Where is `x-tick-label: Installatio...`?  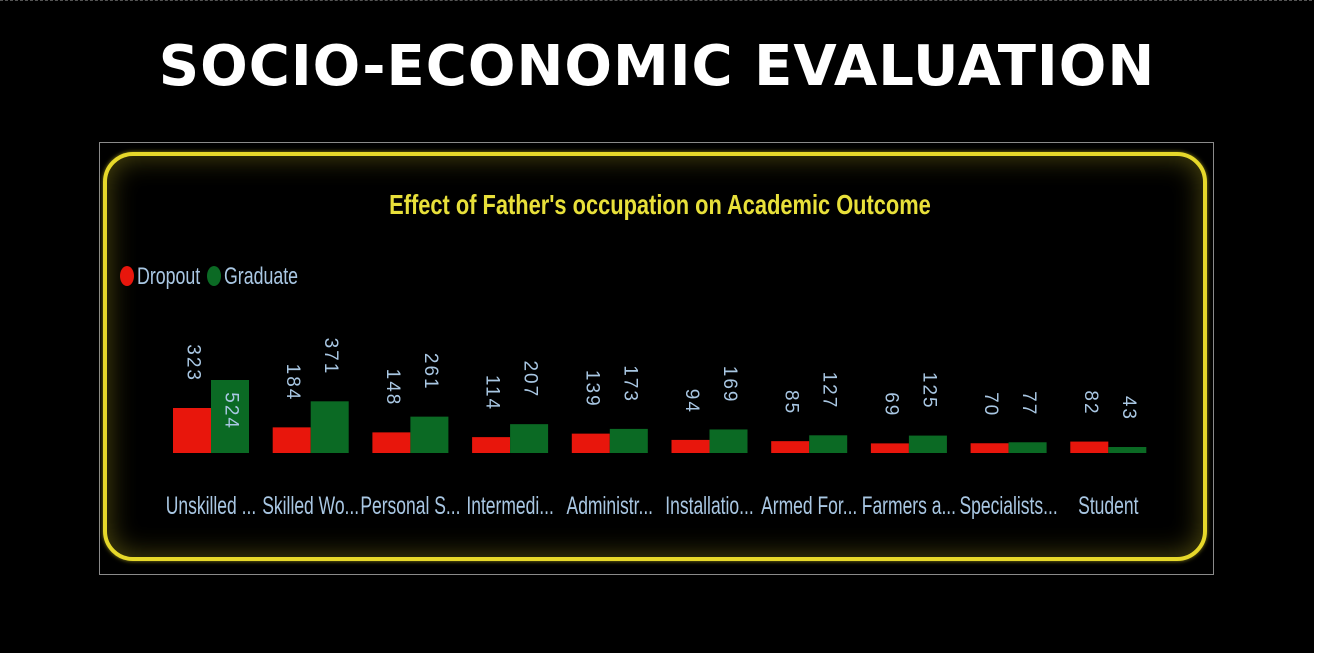
x-tick-label: Installatio... is located at coordinates (709, 505).